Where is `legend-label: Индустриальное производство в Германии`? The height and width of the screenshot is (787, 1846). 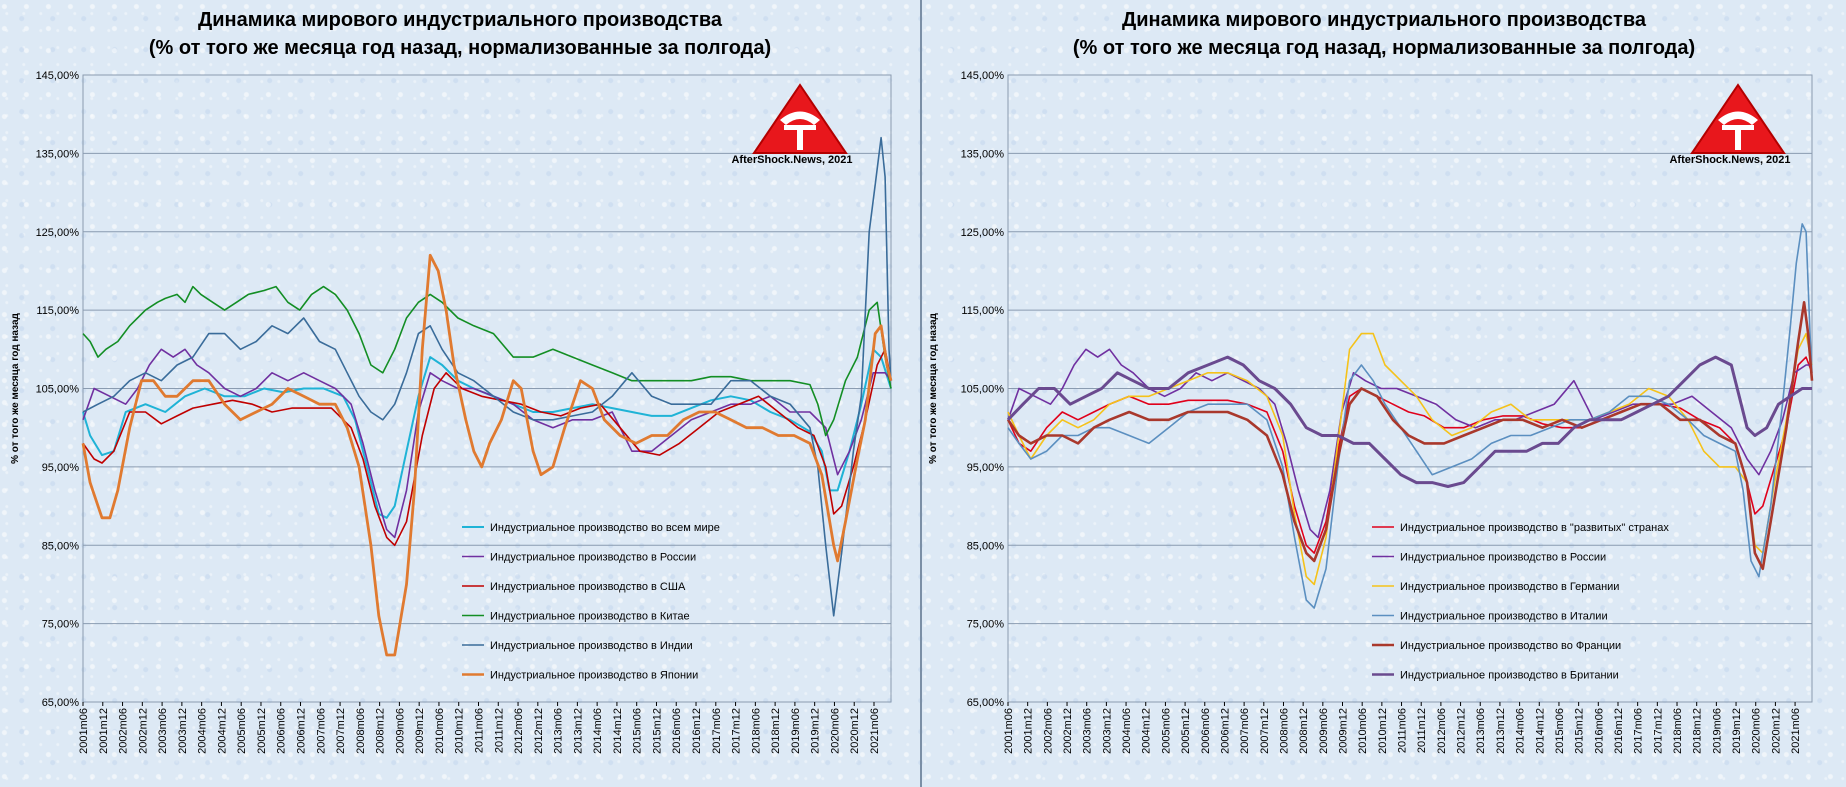 legend-label: Индустриальное производство в Германии is located at coordinates (1509, 587).